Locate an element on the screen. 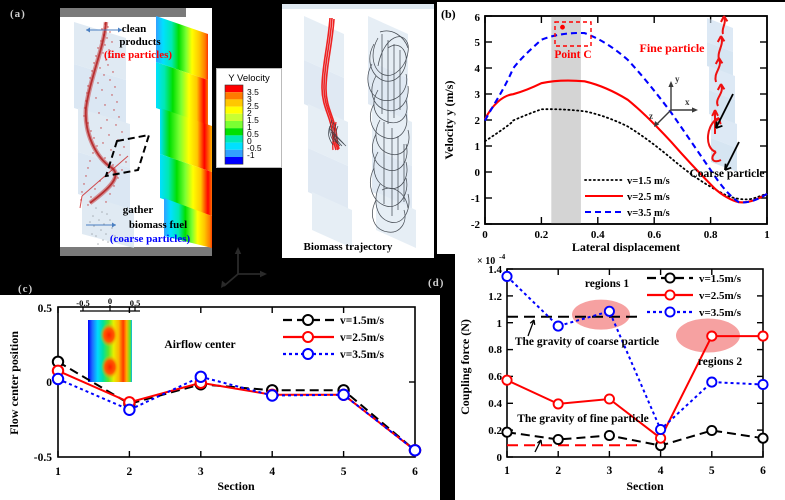  c-series-v15 is located at coordinates (236, 406).